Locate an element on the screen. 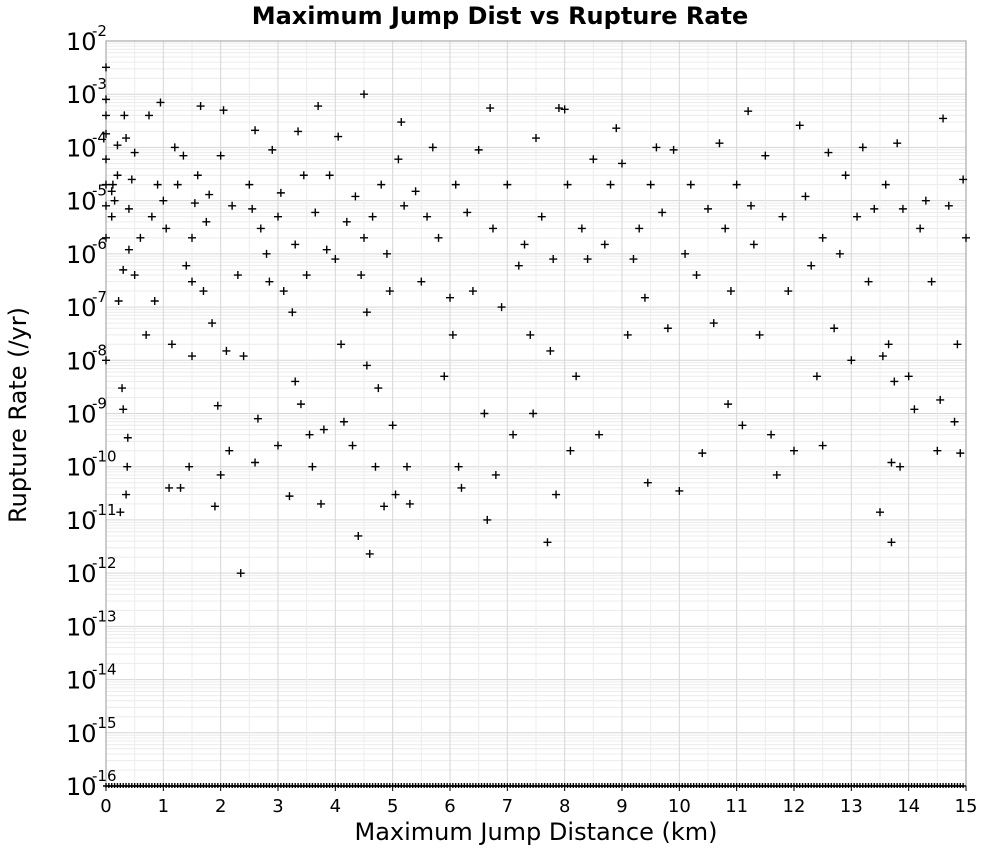 This screenshot has height=854, width=1000. x-tick-label: 7 is located at coordinates (507, 806).